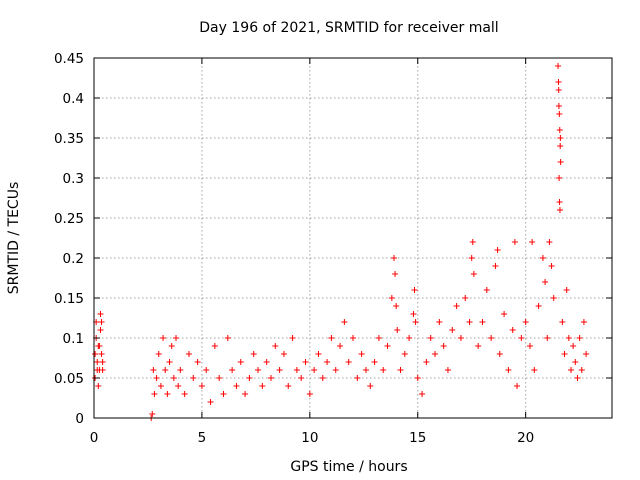  I want to click on y-tick-label: 0.15, so click(69, 299).